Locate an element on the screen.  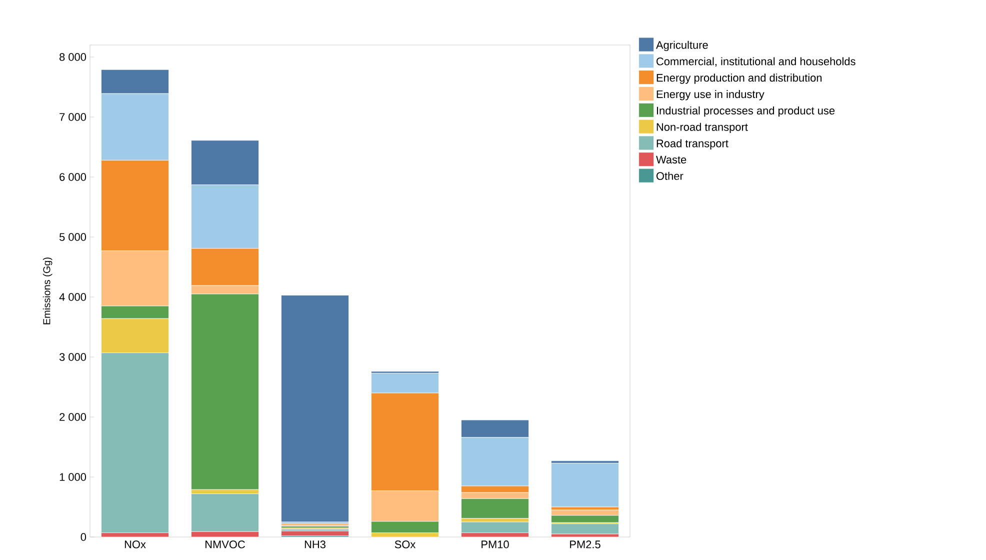
legend-label: Energy use in industry is located at coordinates (710, 95).